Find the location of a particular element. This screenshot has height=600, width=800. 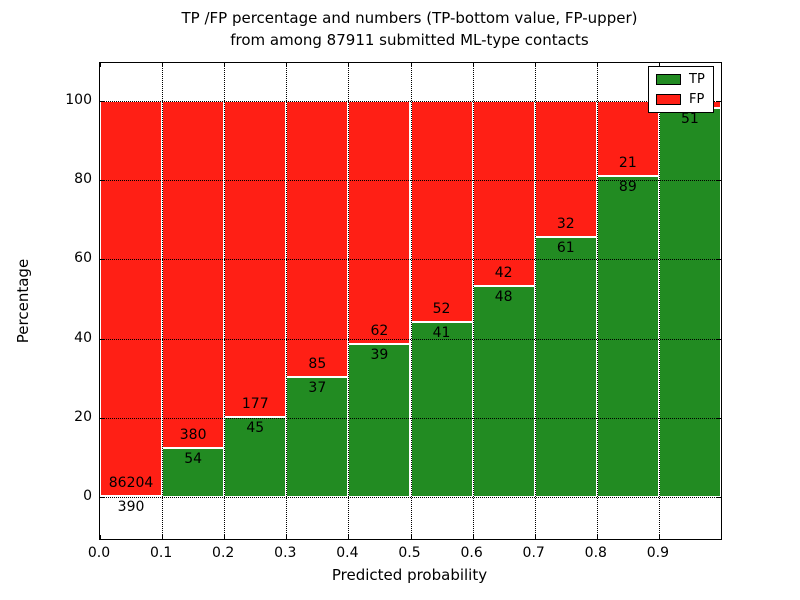

x-tick-label: 0.2 is located at coordinates (223, 553).